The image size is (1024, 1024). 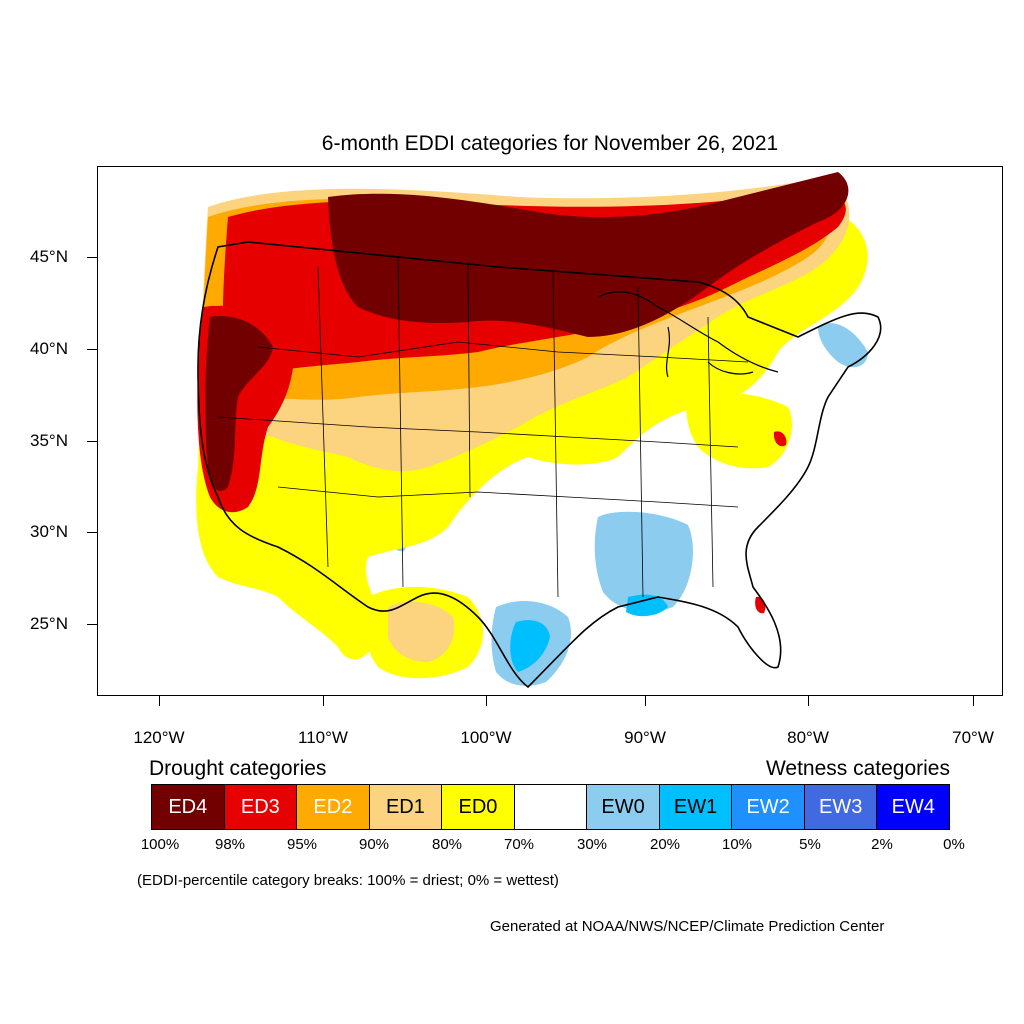 I want to click on legend-label: EW1, so click(x=695, y=806).